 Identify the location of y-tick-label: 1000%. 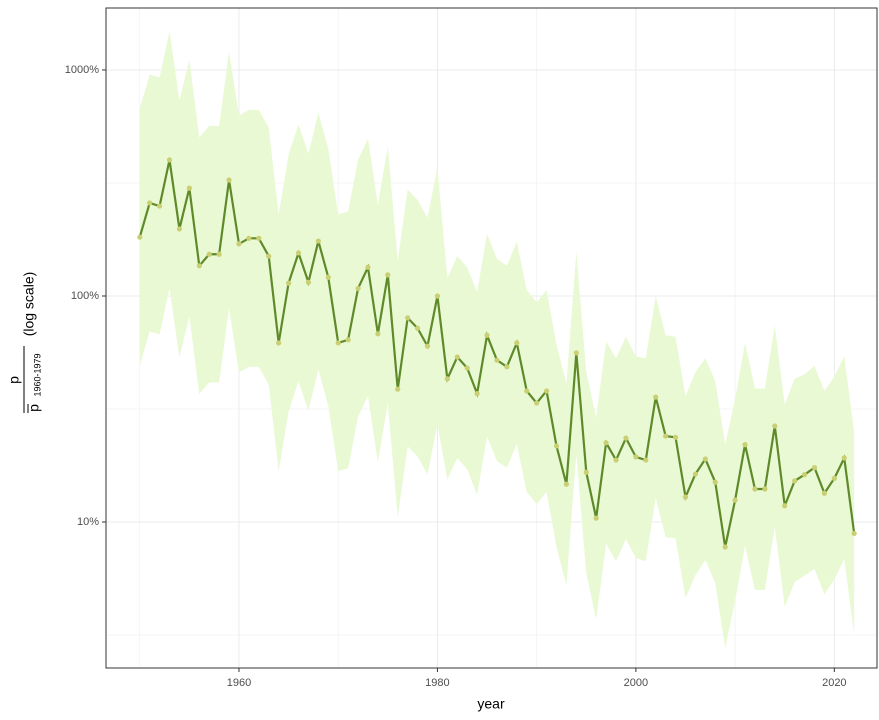
(82, 70).